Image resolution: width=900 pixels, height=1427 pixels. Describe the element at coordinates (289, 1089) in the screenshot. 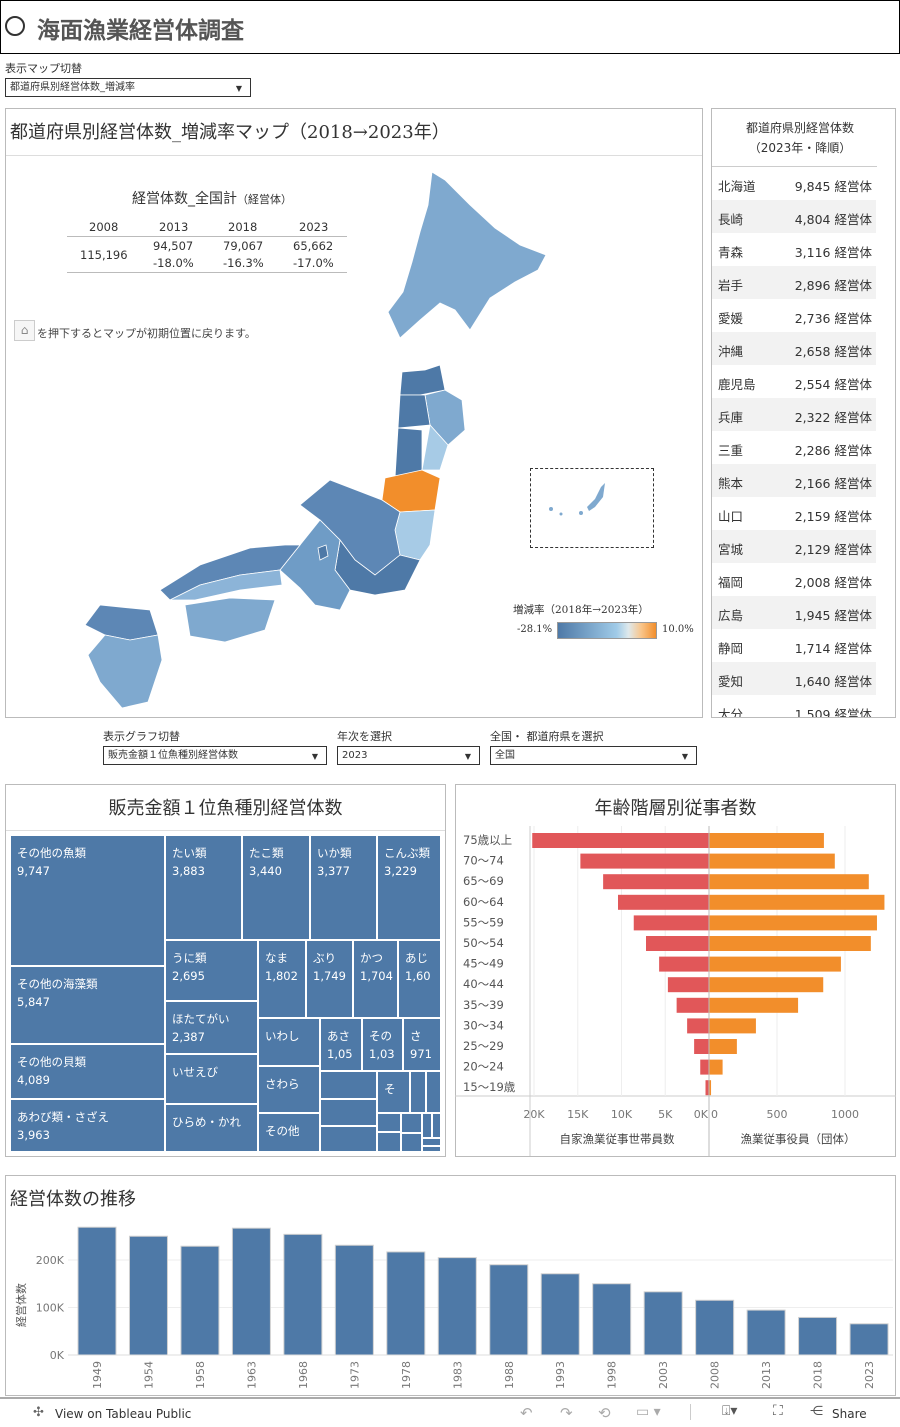

I see `treemap-cell: さわら` at that location.